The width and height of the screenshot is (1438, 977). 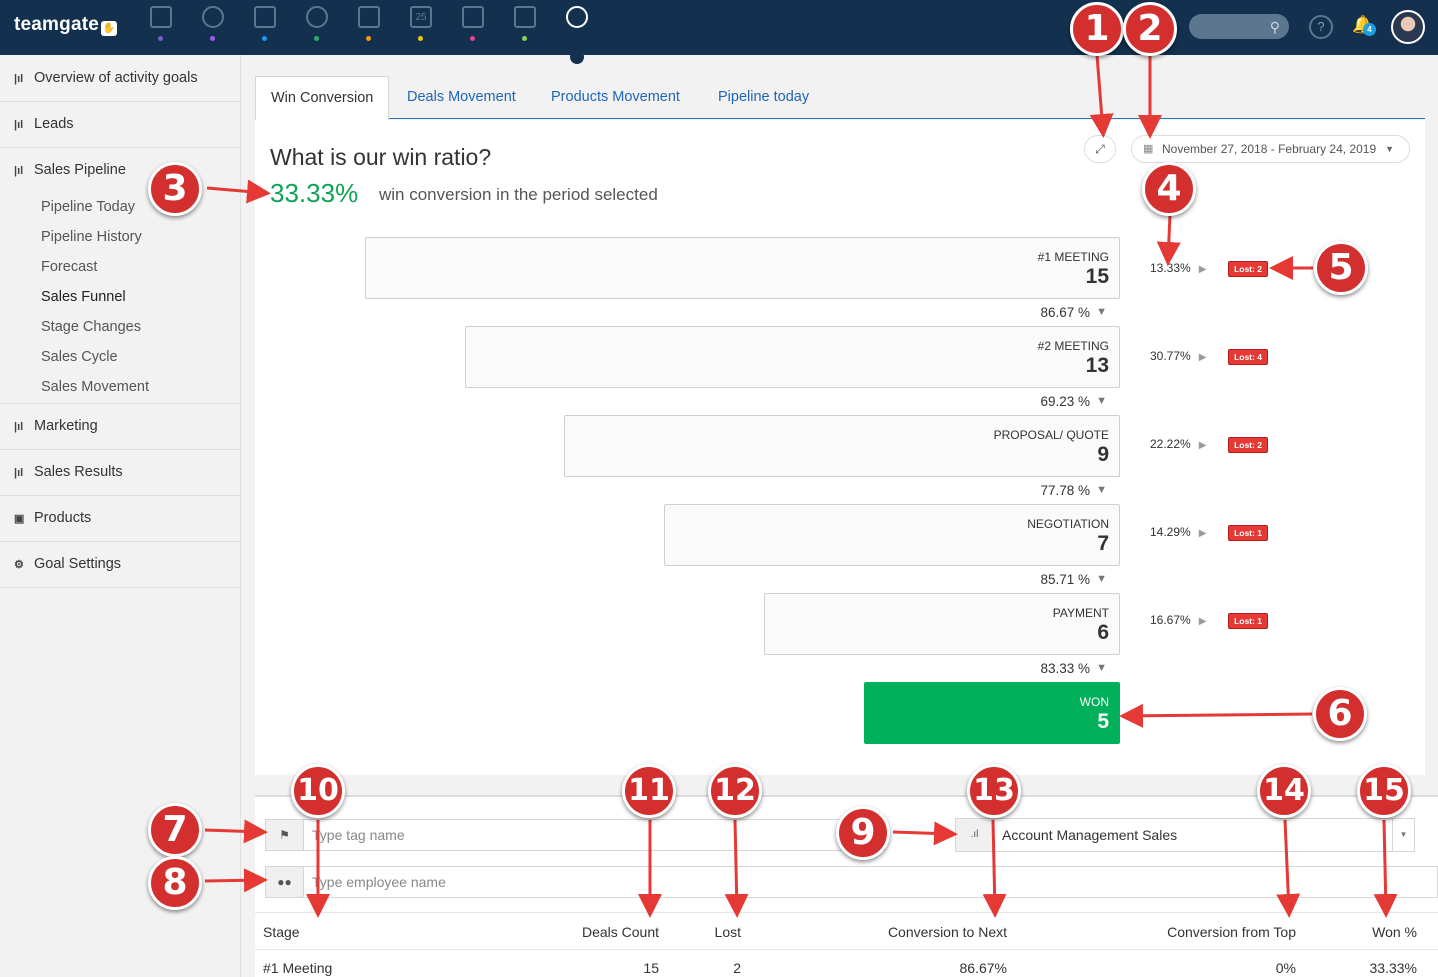 What do you see at coordinates (1394, 932) in the screenshot?
I see `column-header: Won %` at bounding box center [1394, 932].